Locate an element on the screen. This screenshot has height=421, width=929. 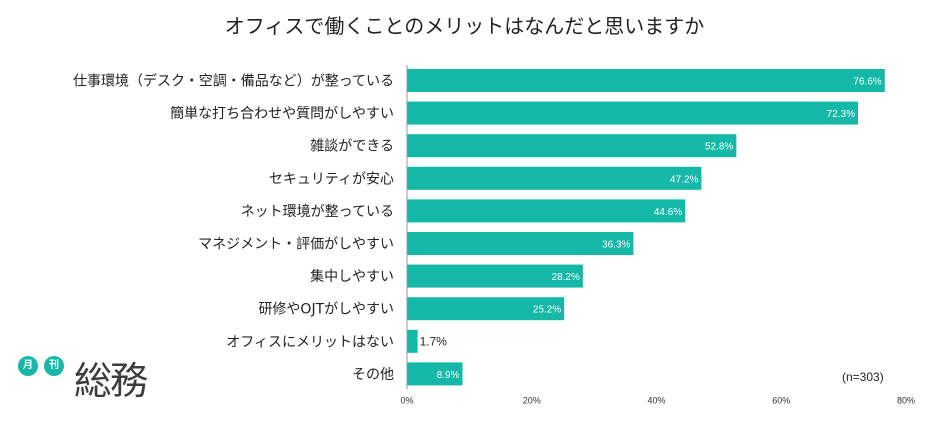
data-label: 28.2% is located at coordinates (566, 277).